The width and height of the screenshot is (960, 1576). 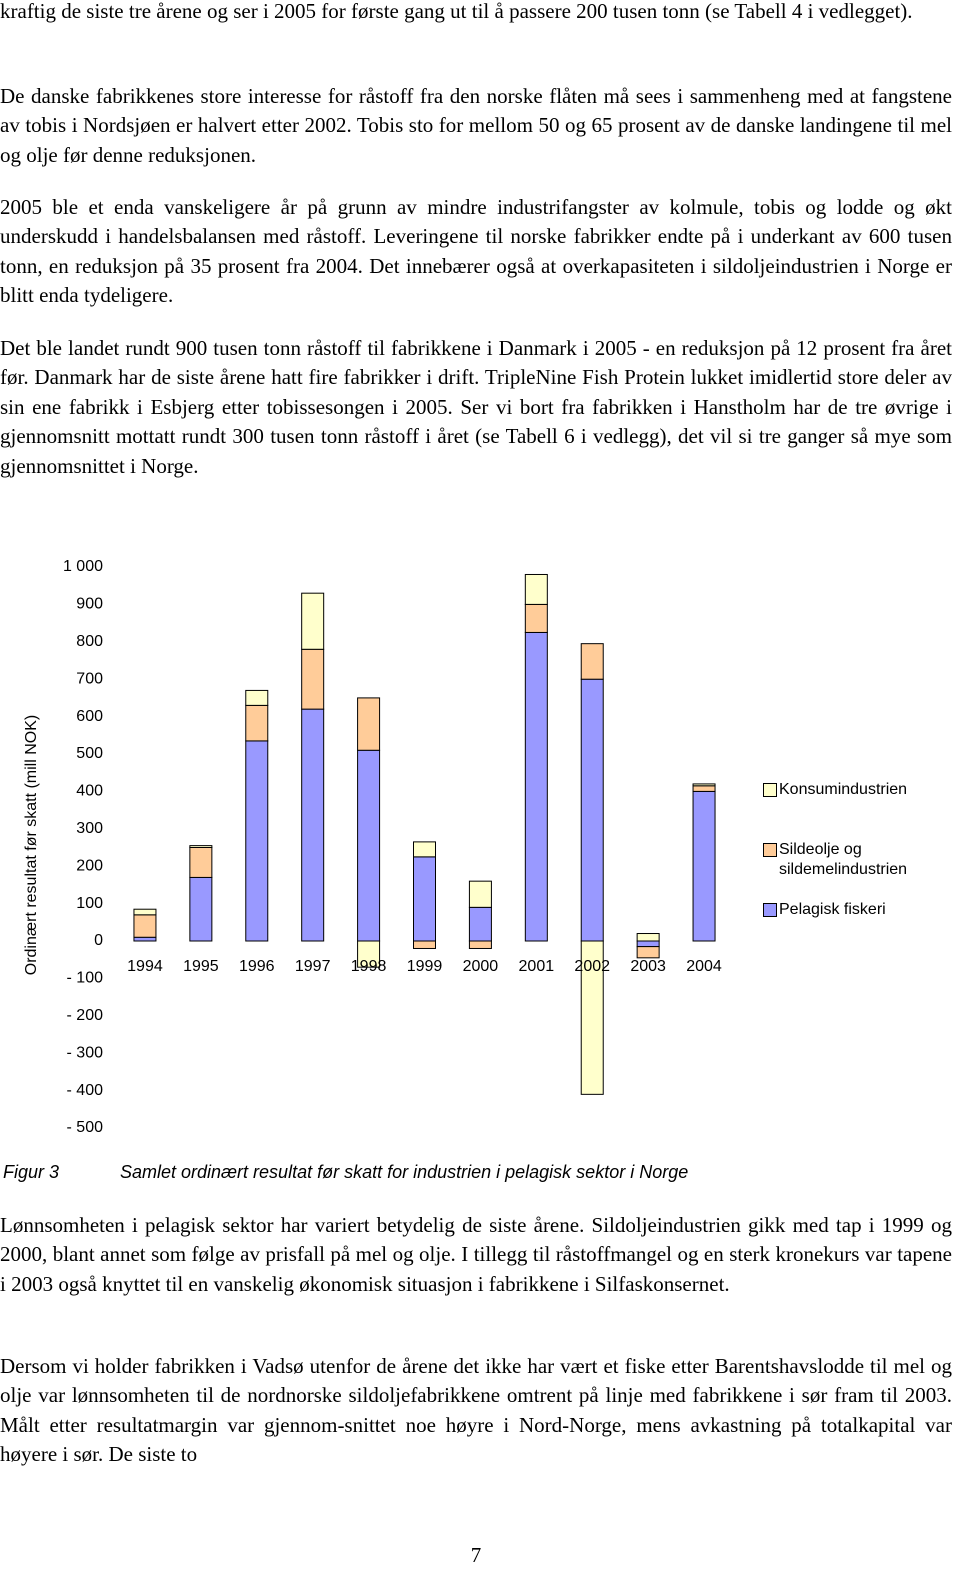 What do you see at coordinates (98, 940) in the screenshot?
I see `y-tick-label: 0` at bounding box center [98, 940].